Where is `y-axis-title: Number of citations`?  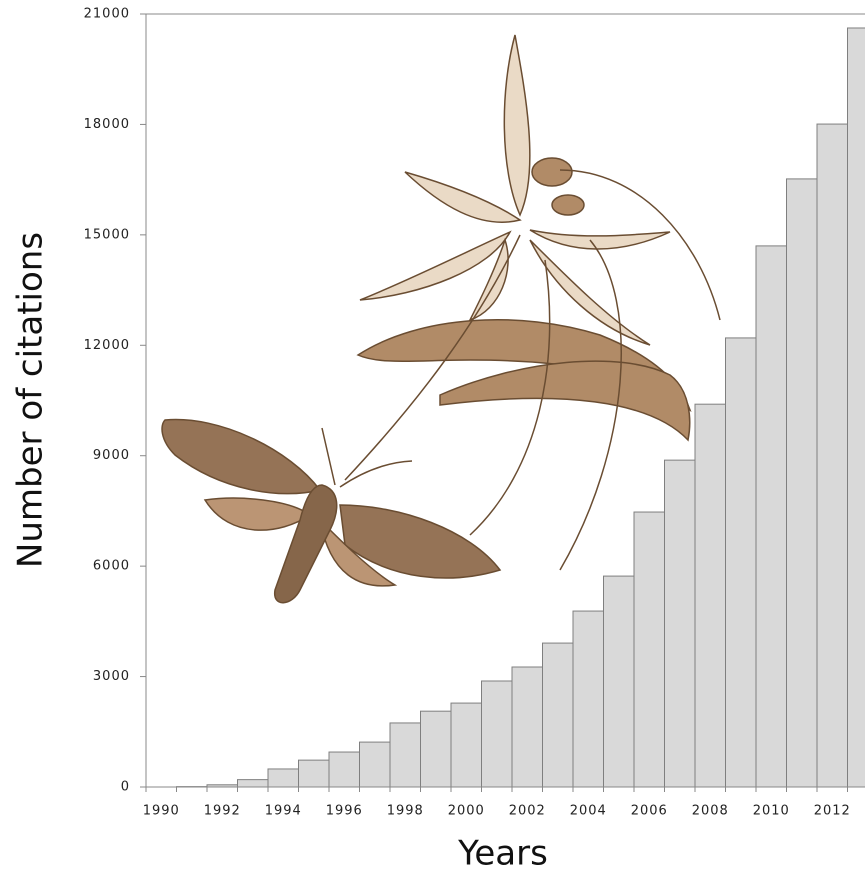
y-axis-title: Number of citations is located at coordinates (31, 400).